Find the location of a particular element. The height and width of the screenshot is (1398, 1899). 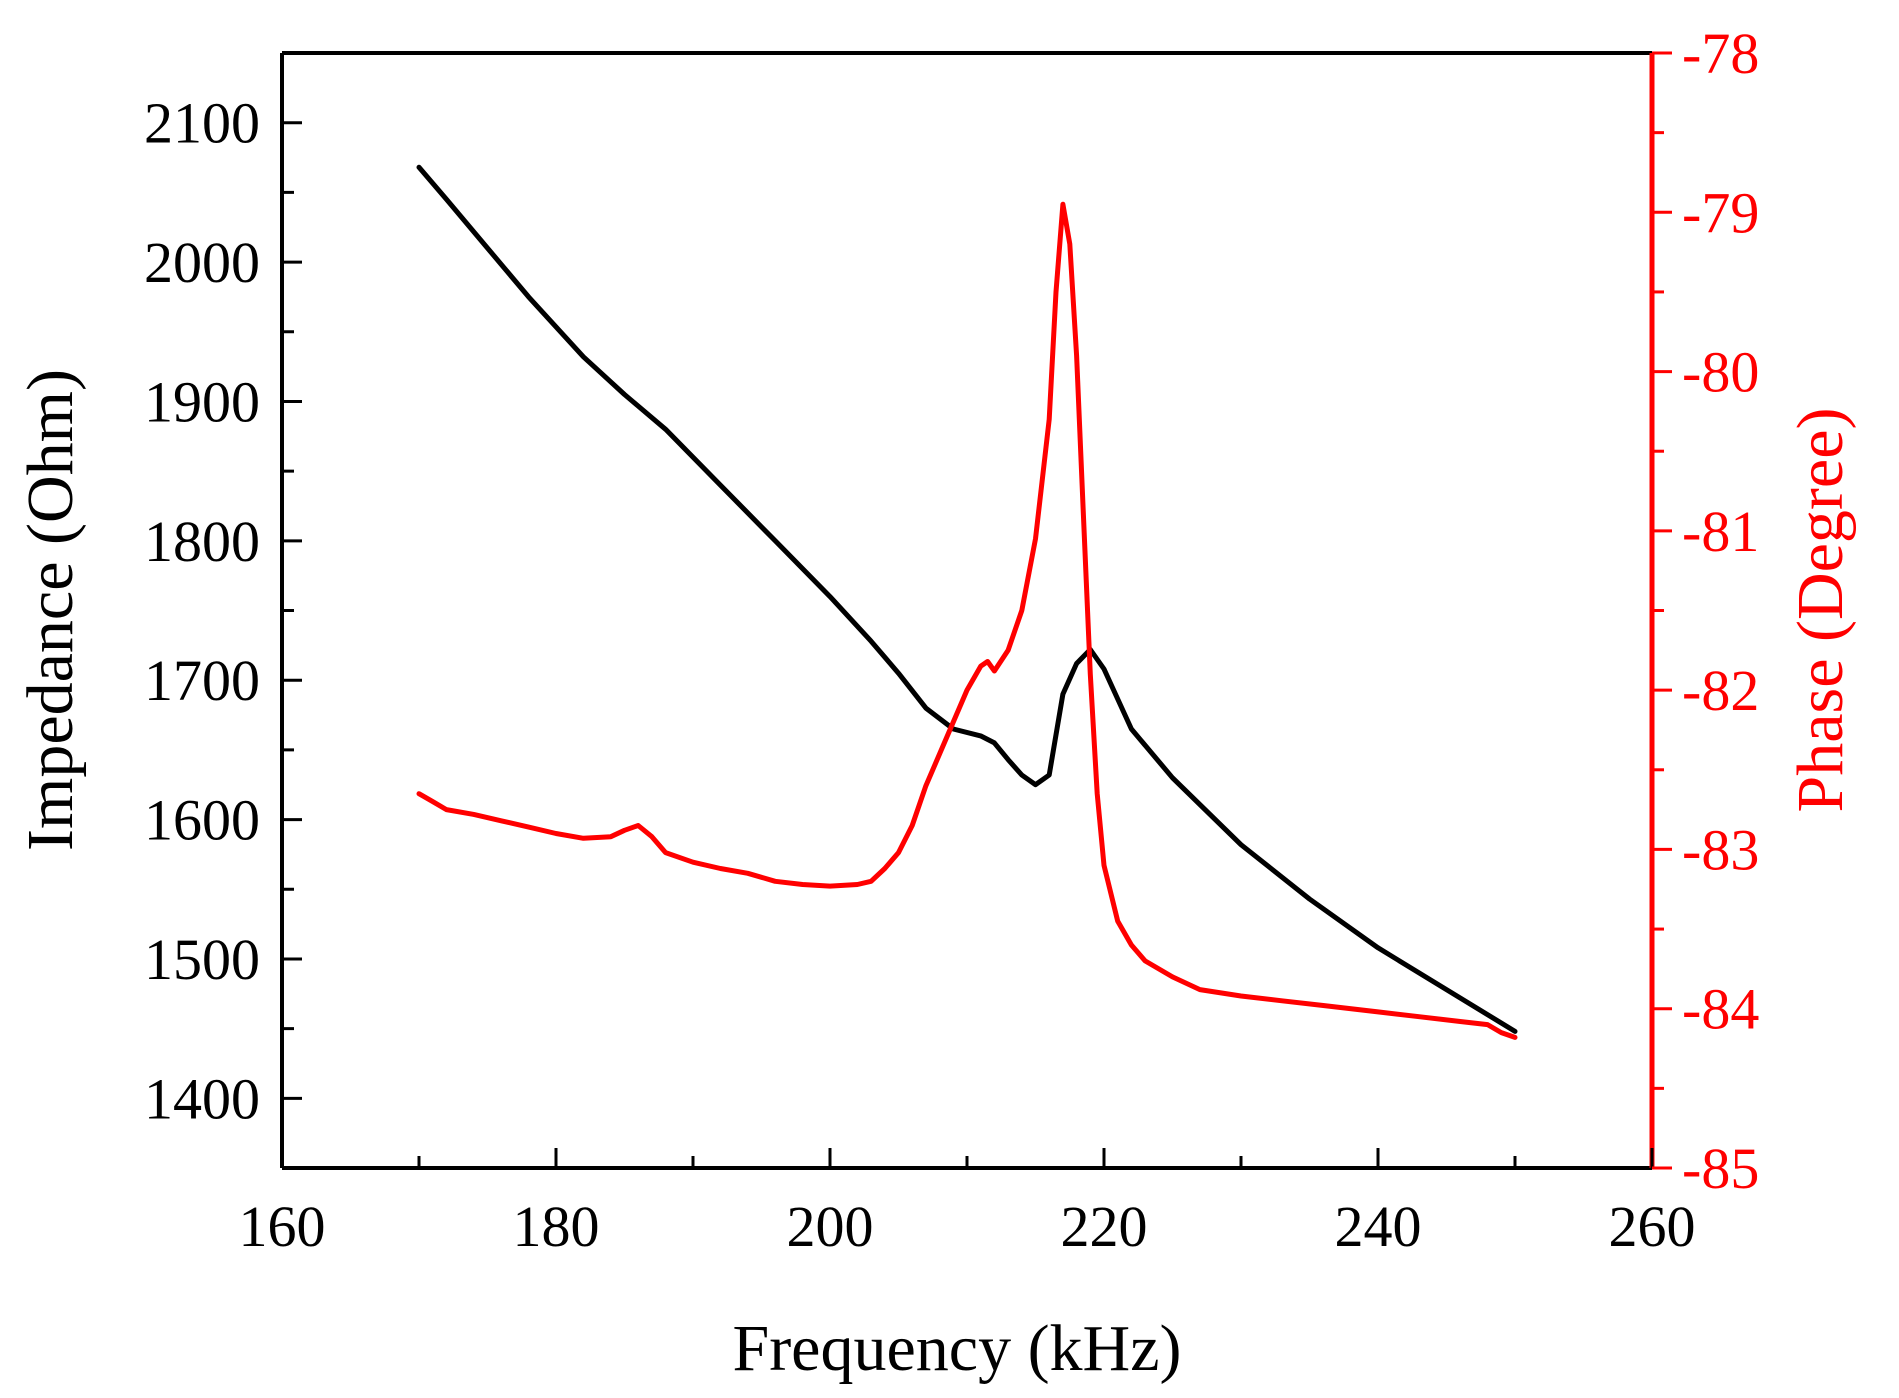

x-tick-label: 160 is located at coordinates (282, 1226).